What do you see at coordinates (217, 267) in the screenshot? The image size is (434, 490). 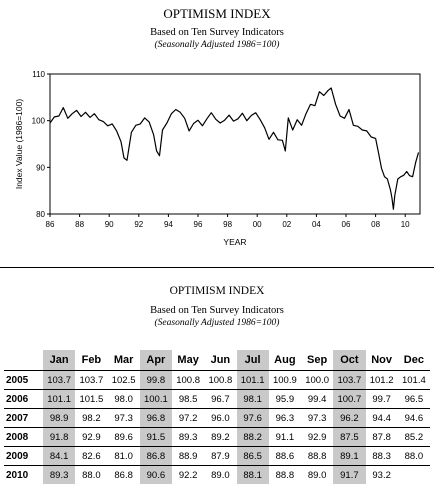 I see `section-divider` at bounding box center [217, 267].